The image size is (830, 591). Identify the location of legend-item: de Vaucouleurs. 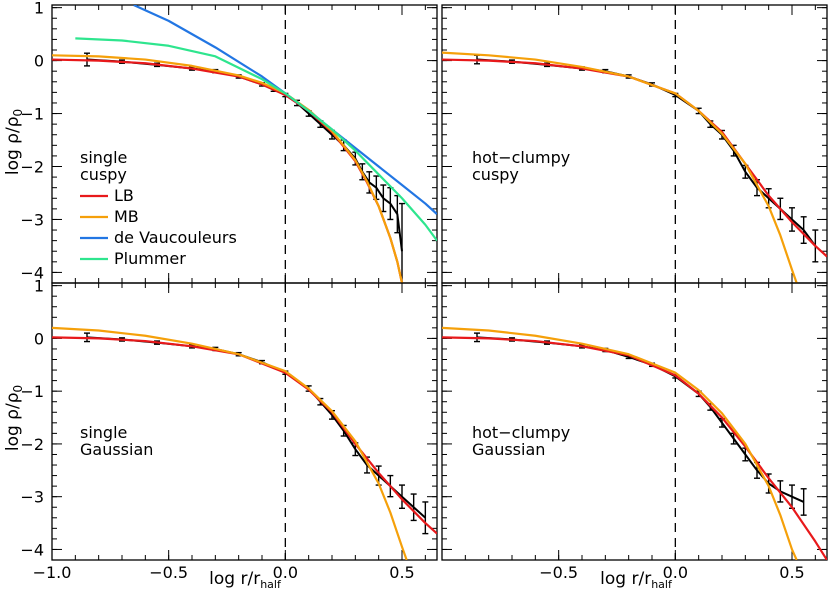
(158, 237).